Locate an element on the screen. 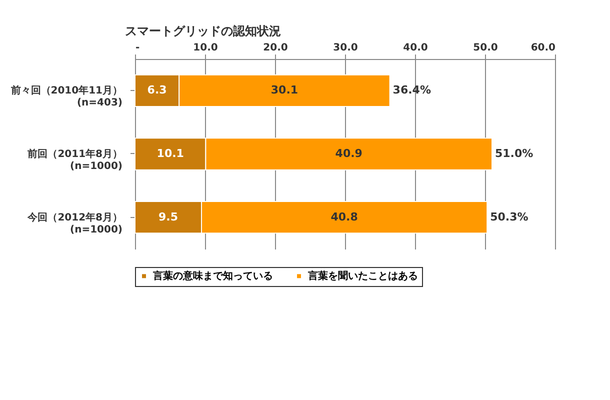 This screenshot has height=400, width=610. x-tick-label: 50.0 is located at coordinates (485, 48).